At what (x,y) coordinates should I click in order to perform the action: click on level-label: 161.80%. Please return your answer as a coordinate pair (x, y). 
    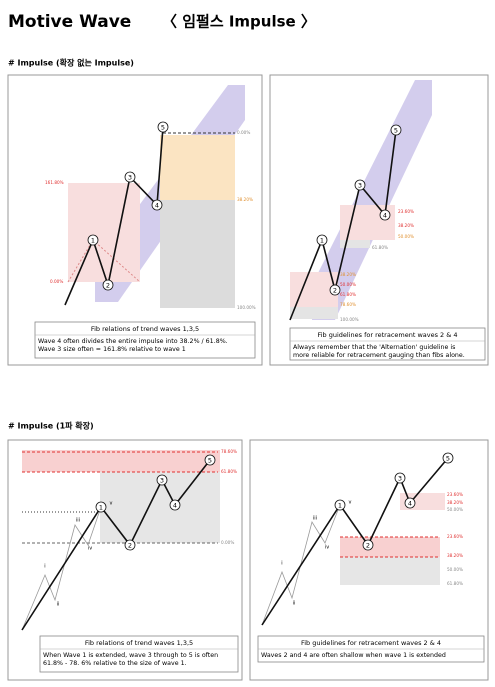
    Looking at the image, I should click on (54, 182).